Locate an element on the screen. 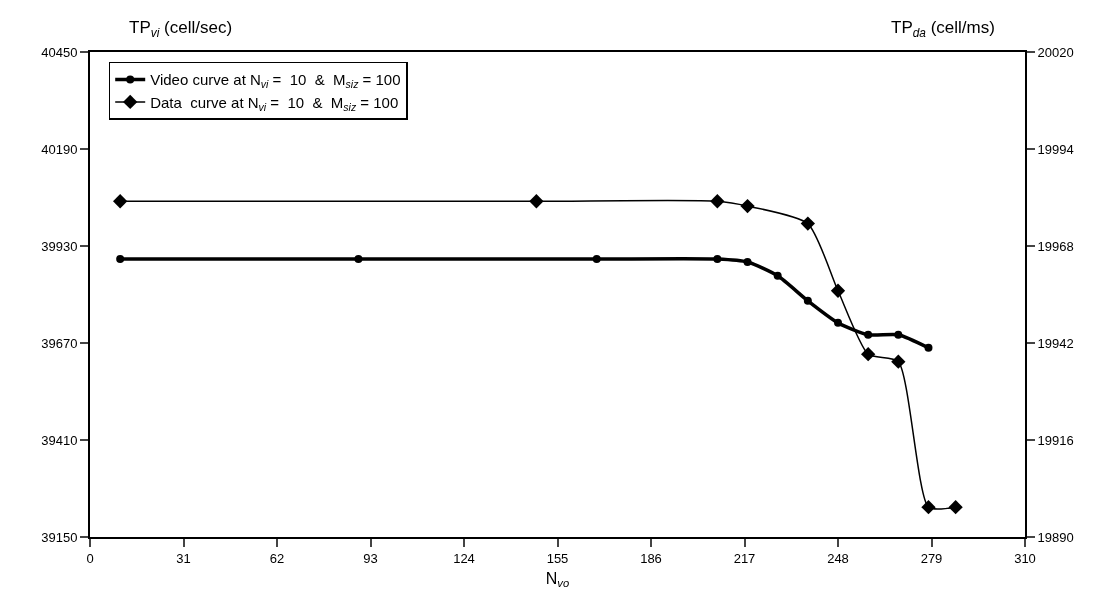  x-tick-label: 217 is located at coordinates (744, 558).